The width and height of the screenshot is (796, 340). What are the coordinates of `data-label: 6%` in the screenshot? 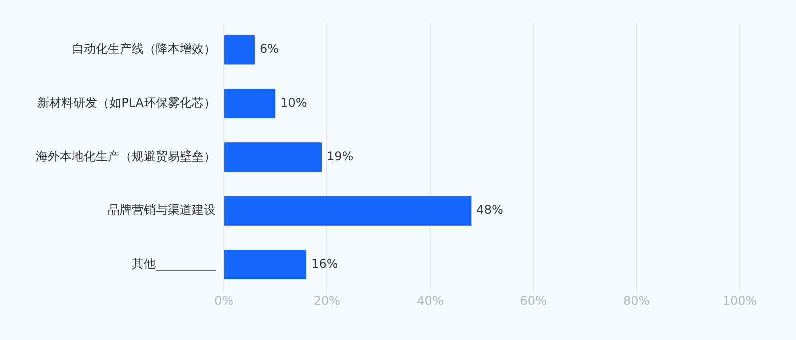 It's located at (270, 49).